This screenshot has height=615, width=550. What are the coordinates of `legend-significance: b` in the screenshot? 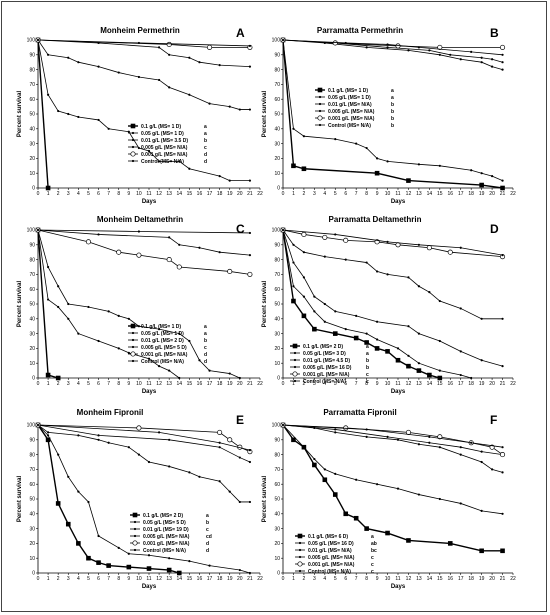 It's located at (392, 119).